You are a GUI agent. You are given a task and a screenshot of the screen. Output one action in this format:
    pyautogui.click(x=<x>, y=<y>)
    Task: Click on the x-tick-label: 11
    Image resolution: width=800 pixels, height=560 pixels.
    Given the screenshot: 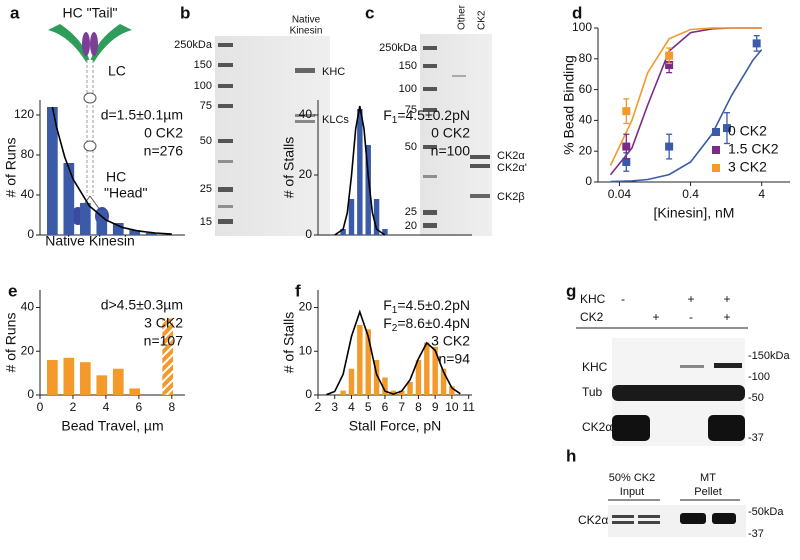 What is the action you would take?
    pyautogui.click(x=468, y=407)
    